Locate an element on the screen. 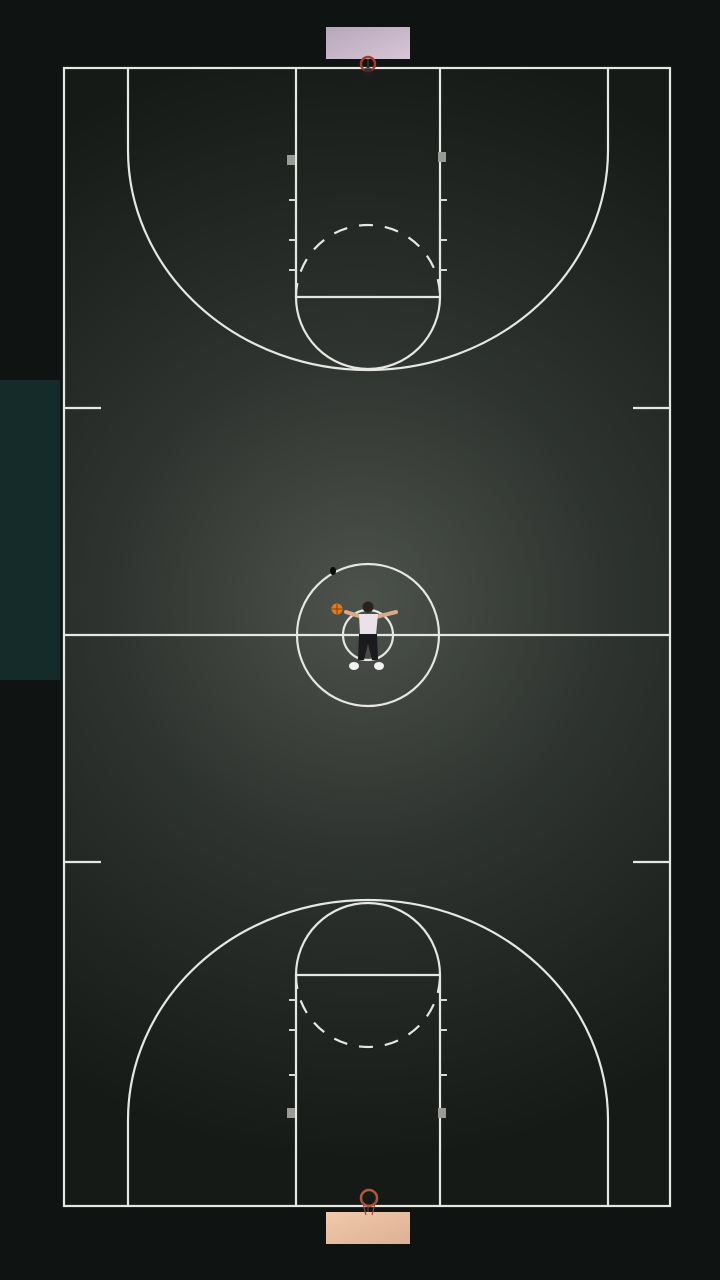 This screenshot has width=720, height=1280. free-throw-arc-top-solid is located at coordinates (368, 333).